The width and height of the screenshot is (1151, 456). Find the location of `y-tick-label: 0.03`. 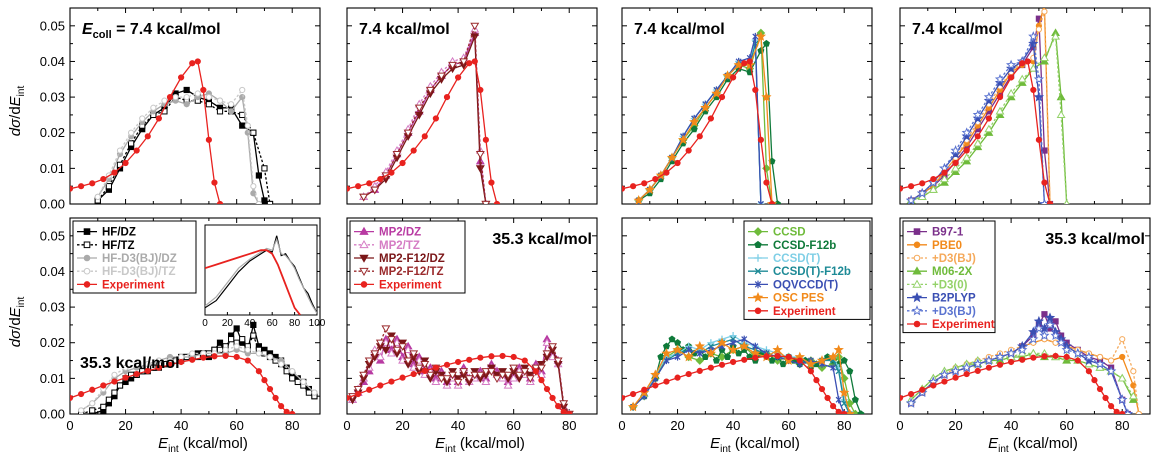

y-tick-label: 0.03 is located at coordinates (52, 307).